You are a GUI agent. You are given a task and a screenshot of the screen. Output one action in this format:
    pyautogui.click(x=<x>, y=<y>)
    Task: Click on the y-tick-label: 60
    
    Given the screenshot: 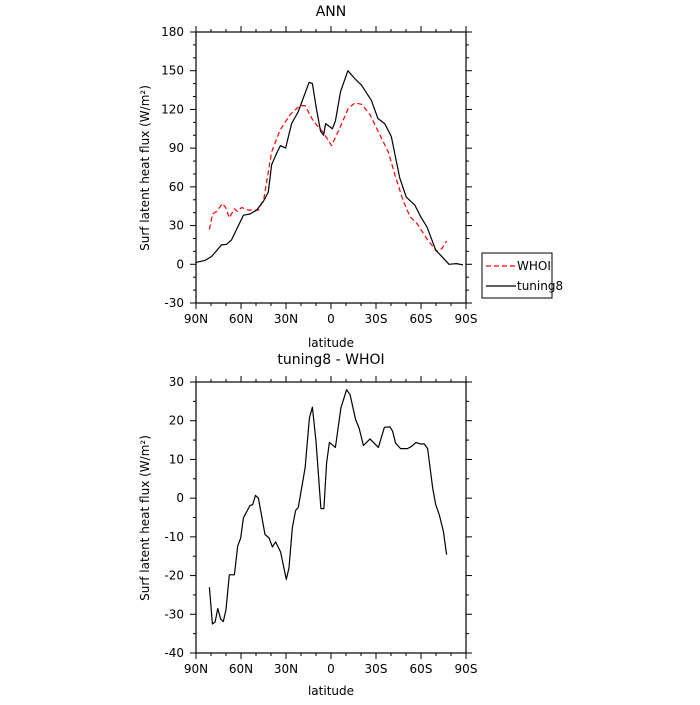 What is the action you would take?
    pyautogui.click(x=176, y=187)
    